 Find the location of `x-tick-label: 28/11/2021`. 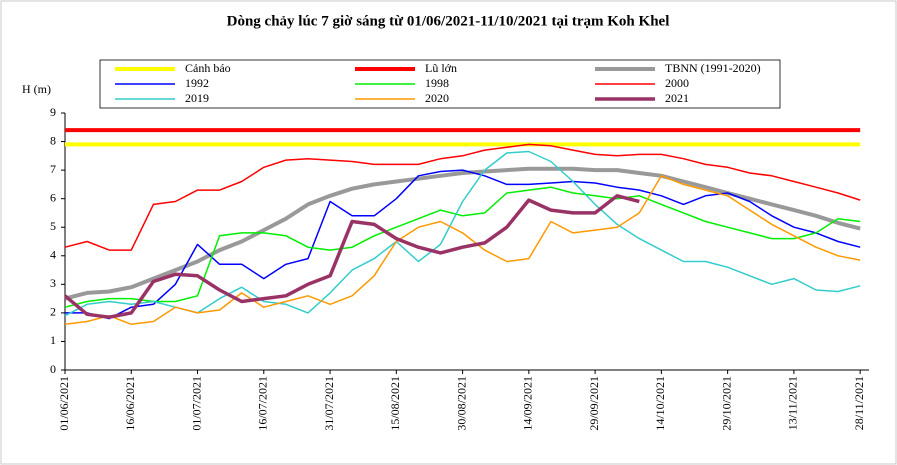

x-tick-label: 28/11/2021 is located at coordinates (859, 403).